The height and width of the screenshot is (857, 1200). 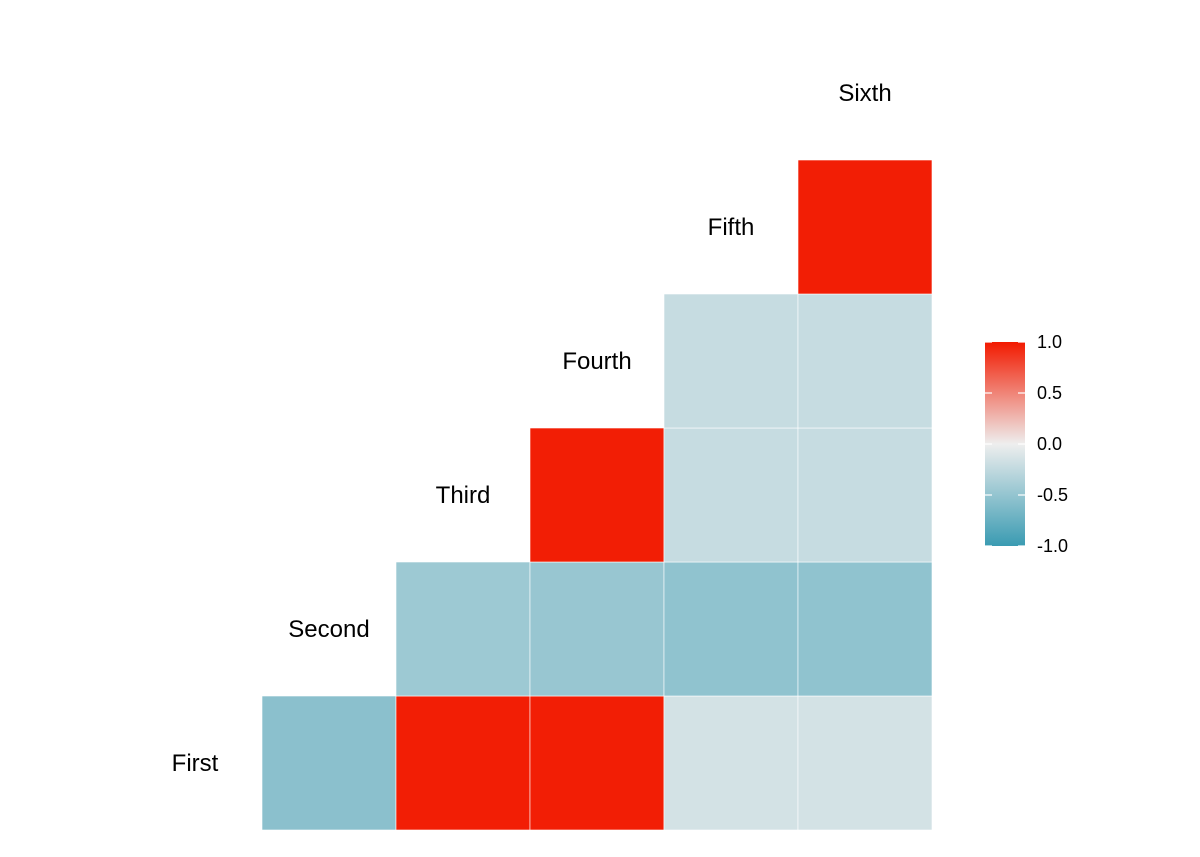 What do you see at coordinates (865, 361) in the screenshot?
I see `heatmap-cell-fourth-sixth` at bounding box center [865, 361].